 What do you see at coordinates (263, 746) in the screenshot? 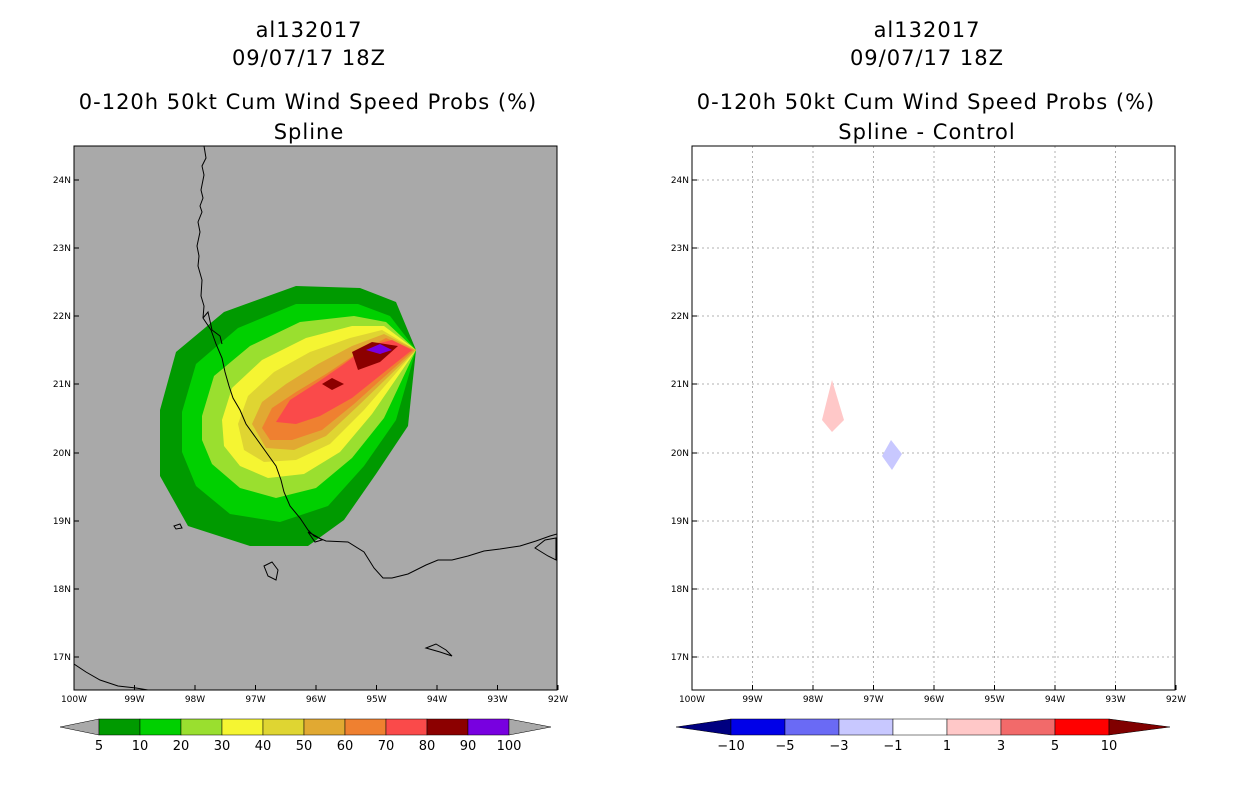
I see `colorbar-label: 40` at bounding box center [263, 746].